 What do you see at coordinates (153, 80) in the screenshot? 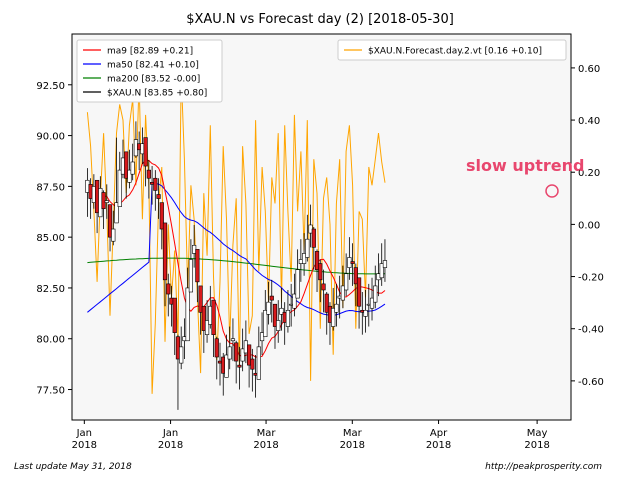
I see `legend-label: ma200 [83.52 -0.00]` at bounding box center [153, 80].